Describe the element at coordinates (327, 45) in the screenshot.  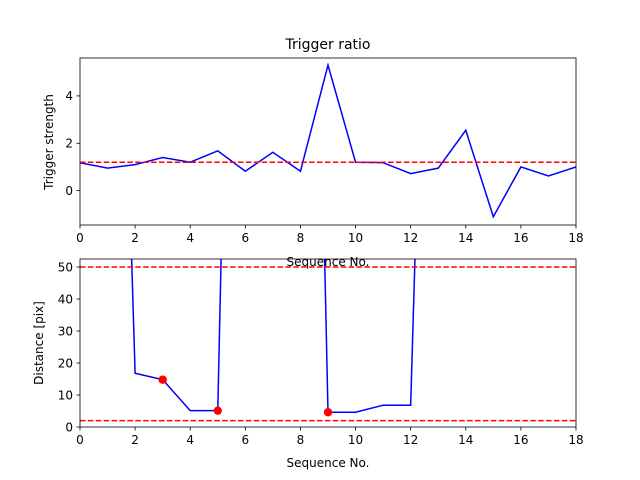
I see `top-chart-title: Trigger ratio` at that location.